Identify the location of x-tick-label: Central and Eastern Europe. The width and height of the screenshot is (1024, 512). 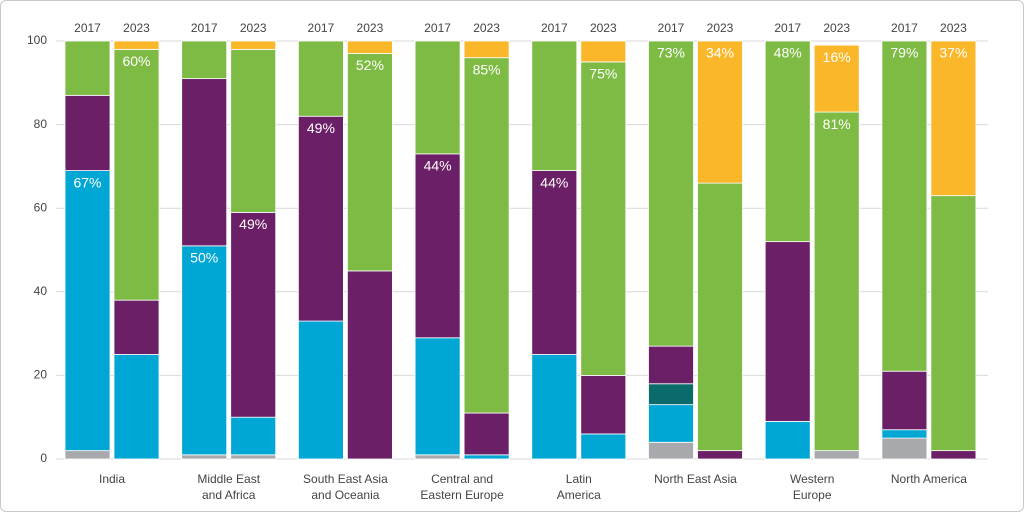
(462, 487).